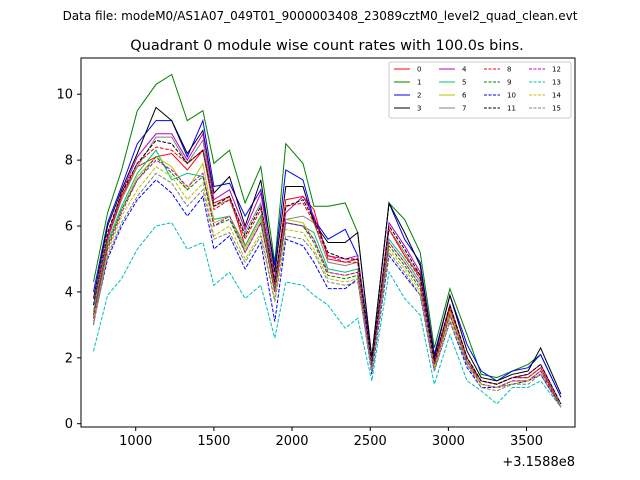 Image resolution: width=640 pixels, height=480 pixels. I want to click on legend-label-6: 6, so click(464, 96).